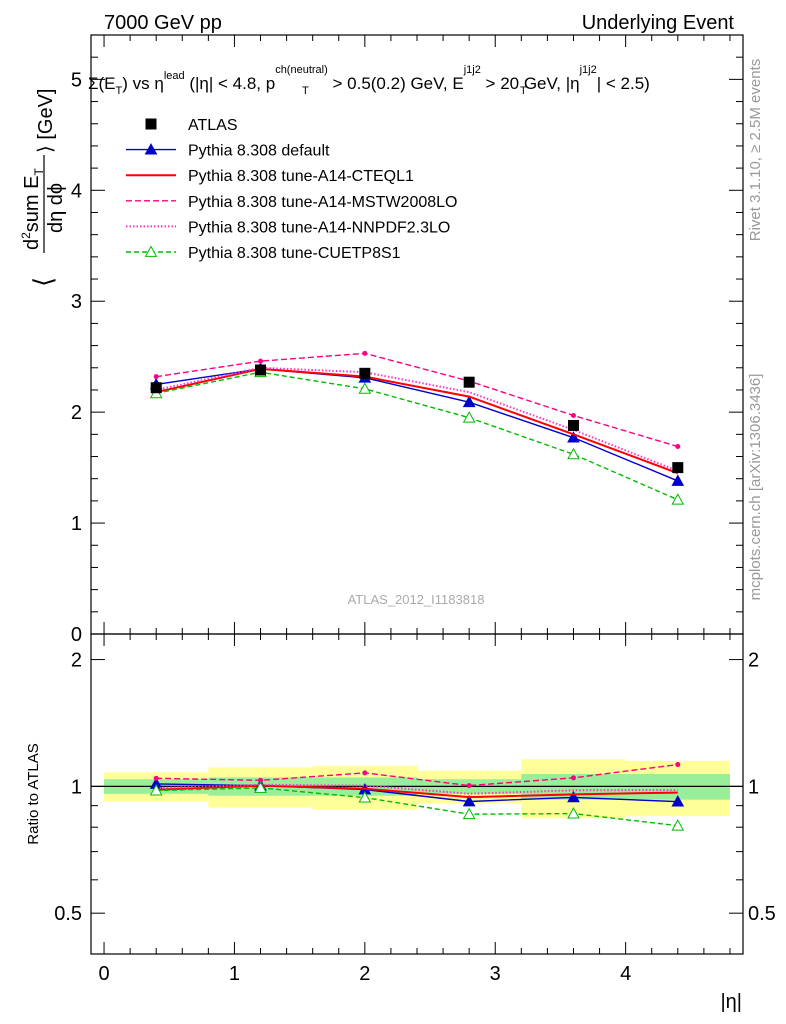 Image resolution: width=786 pixels, height=1024 pixels. Describe the element at coordinates (76, 787) in the screenshot. I see `y-tick-label-ratio-left: 1` at that location.